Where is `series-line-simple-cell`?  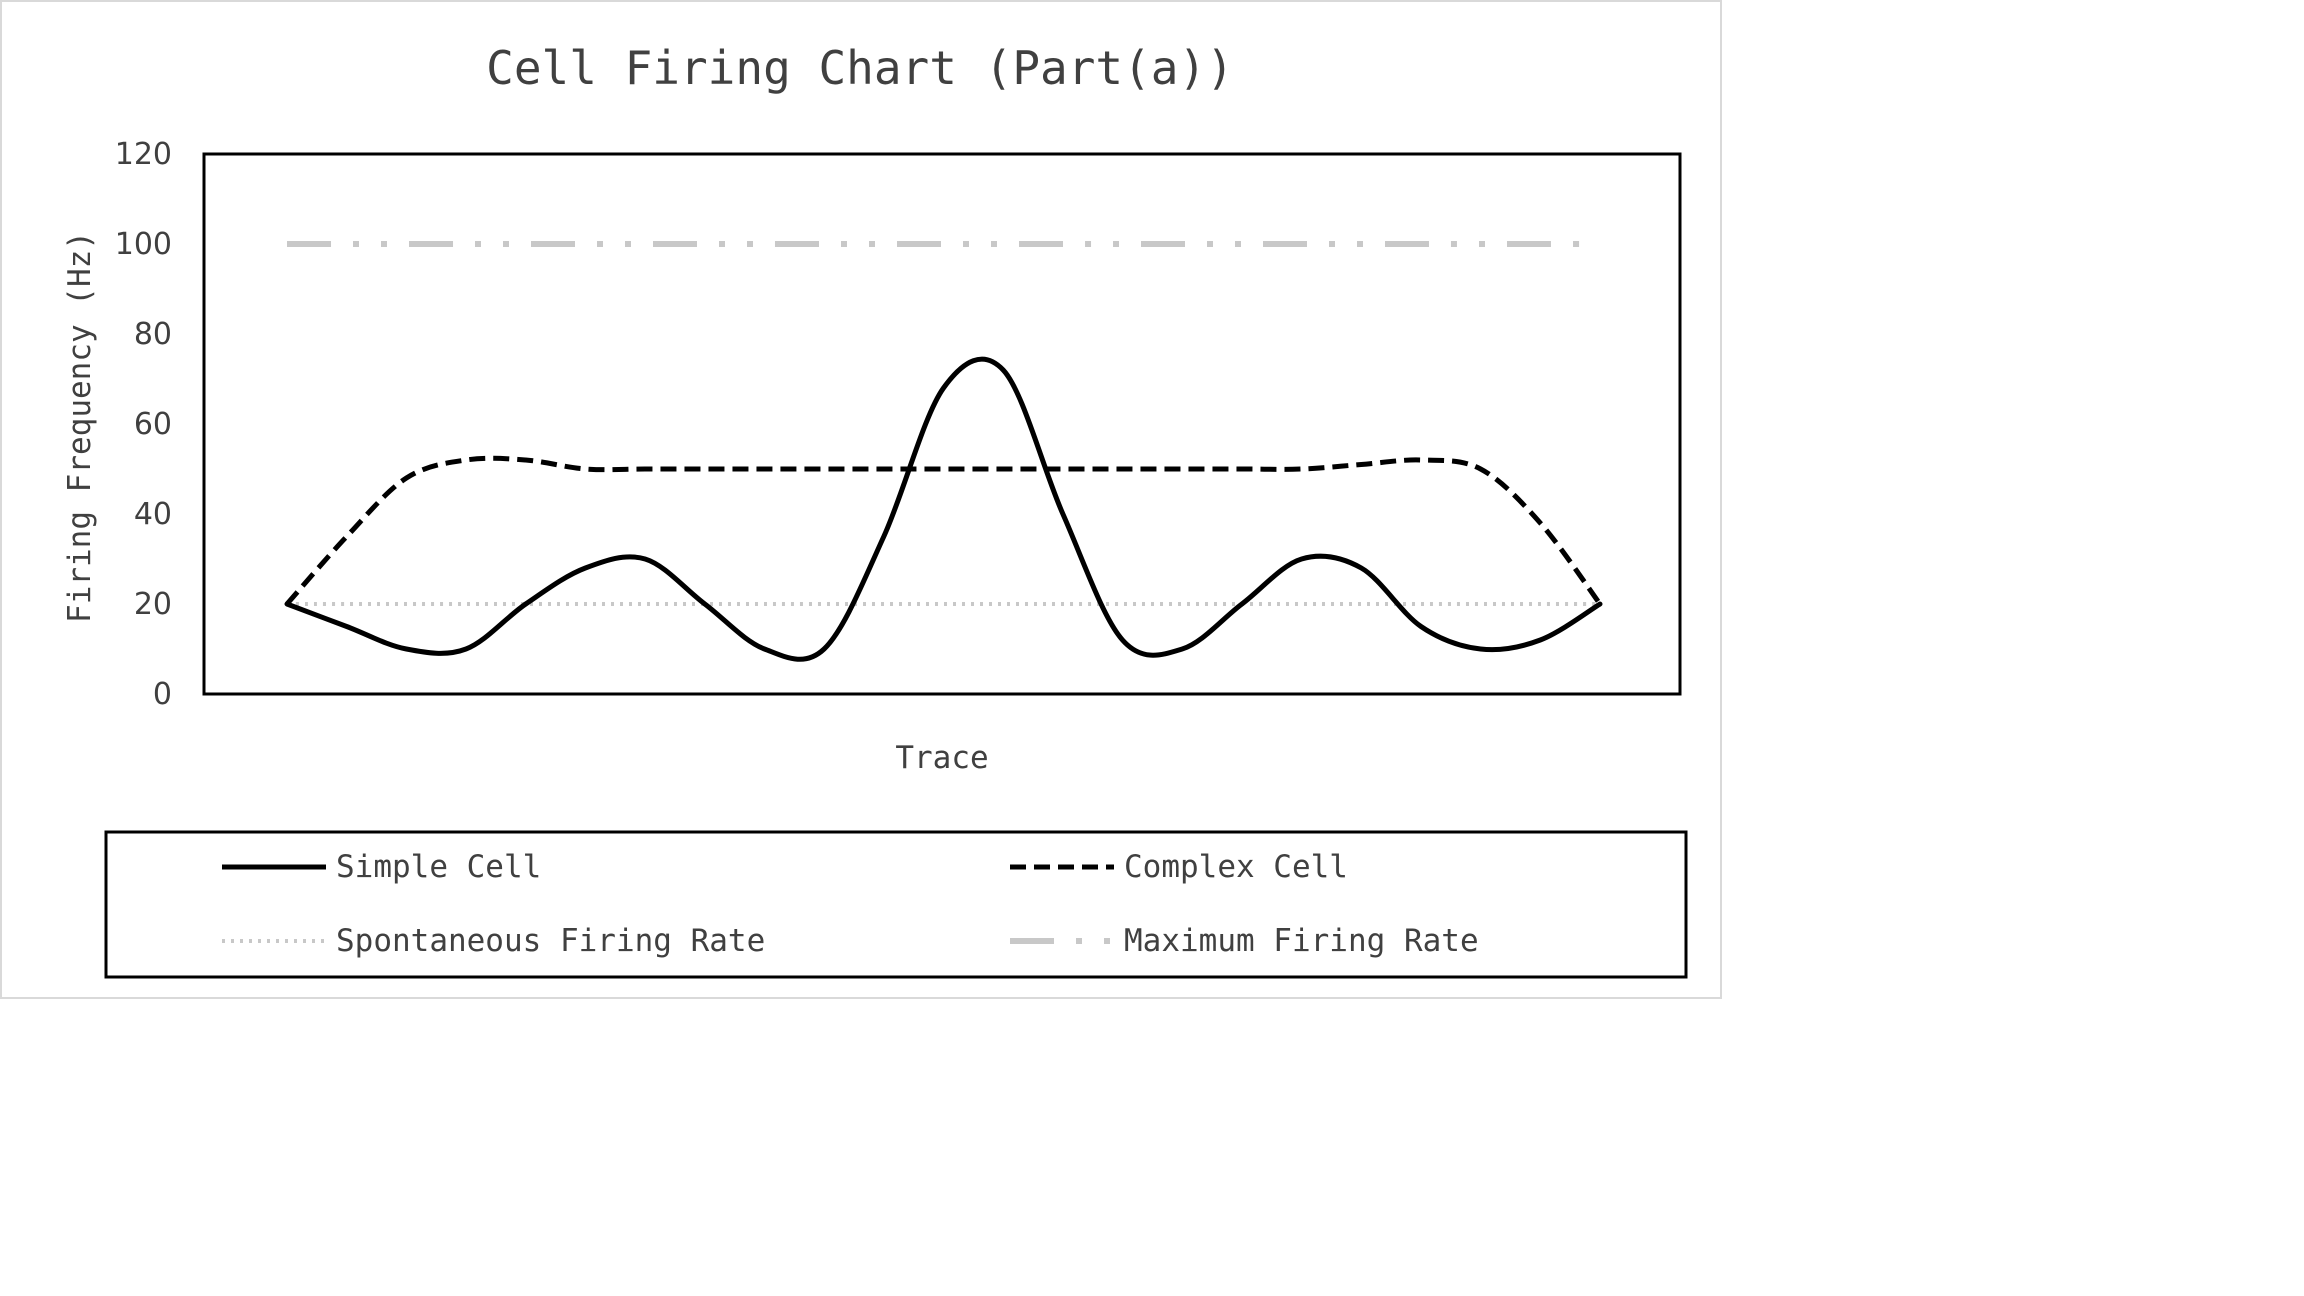 series-line-simple-cell is located at coordinates (943, 509).